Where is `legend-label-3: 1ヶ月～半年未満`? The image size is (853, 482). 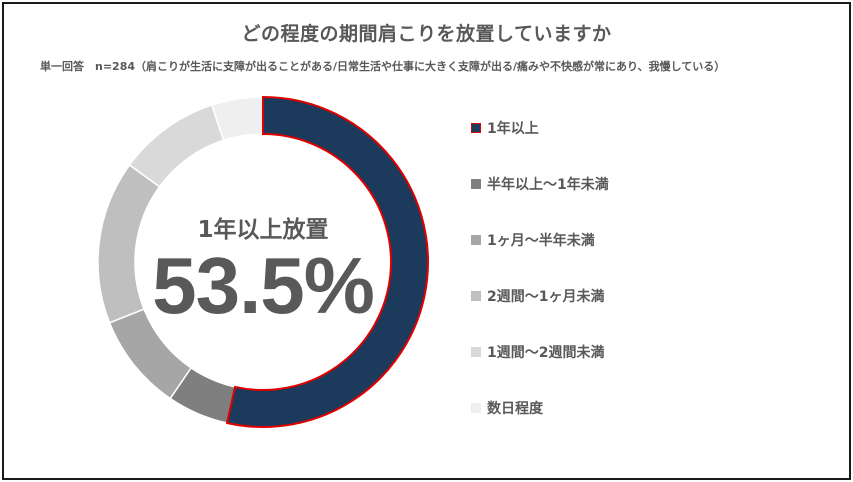 legend-label-3: 1ヶ月～半年未満 is located at coordinates (541, 241).